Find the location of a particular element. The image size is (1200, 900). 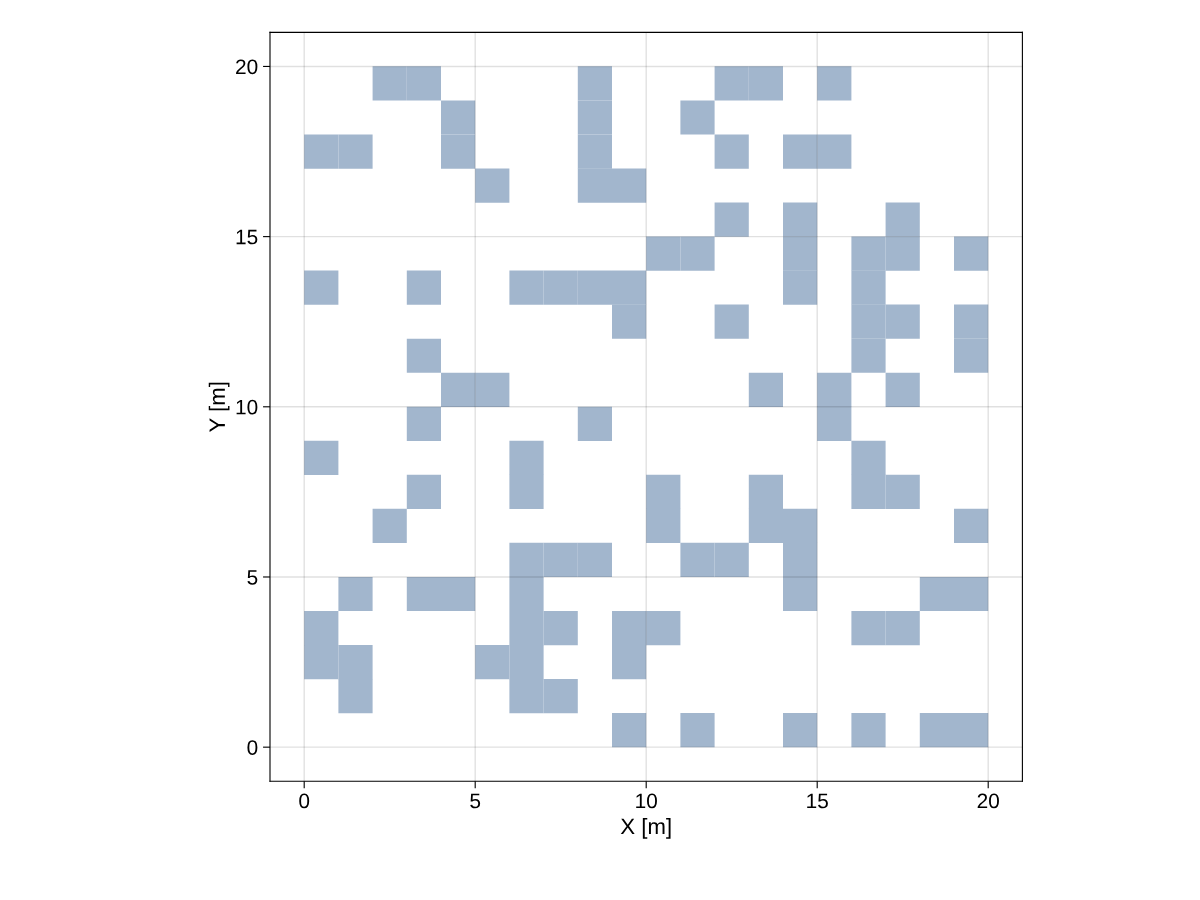

y-tick-label: 0 is located at coordinates (252, 747).